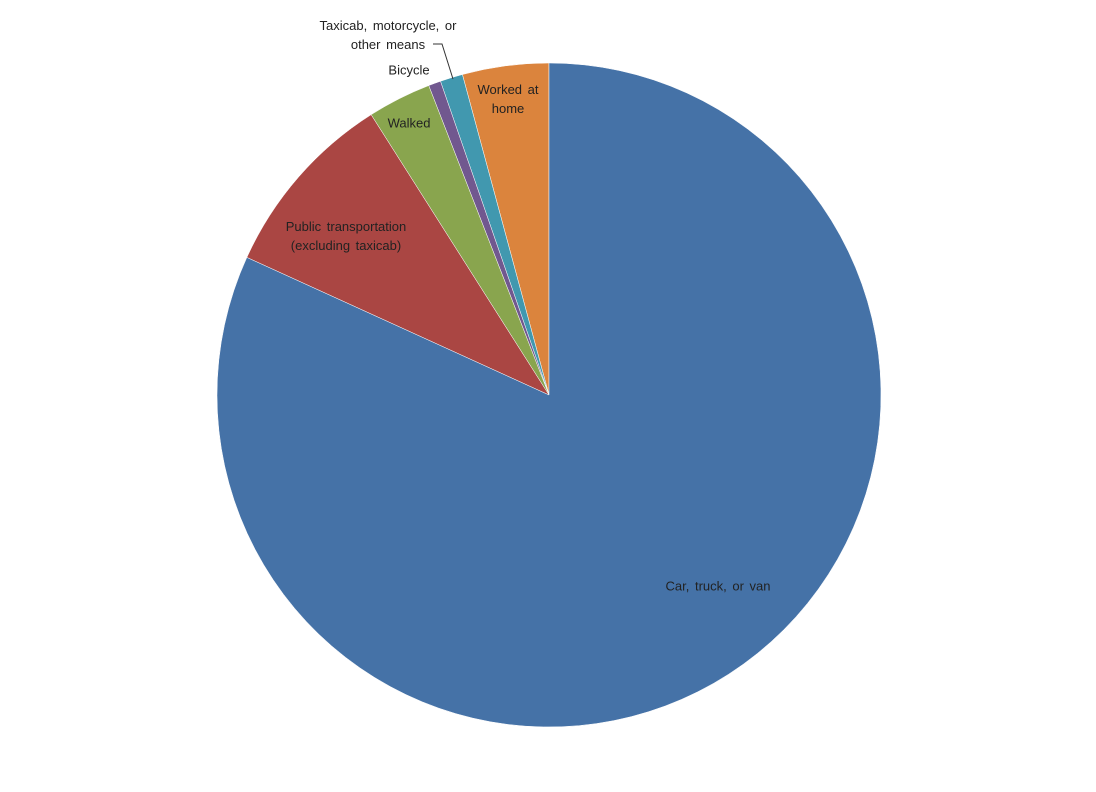 The image size is (1096, 792). What do you see at coordinates (718, 586) in the screenshot?
I see `slice-label: Car, truck, or van` at bounding box center [718, 586].